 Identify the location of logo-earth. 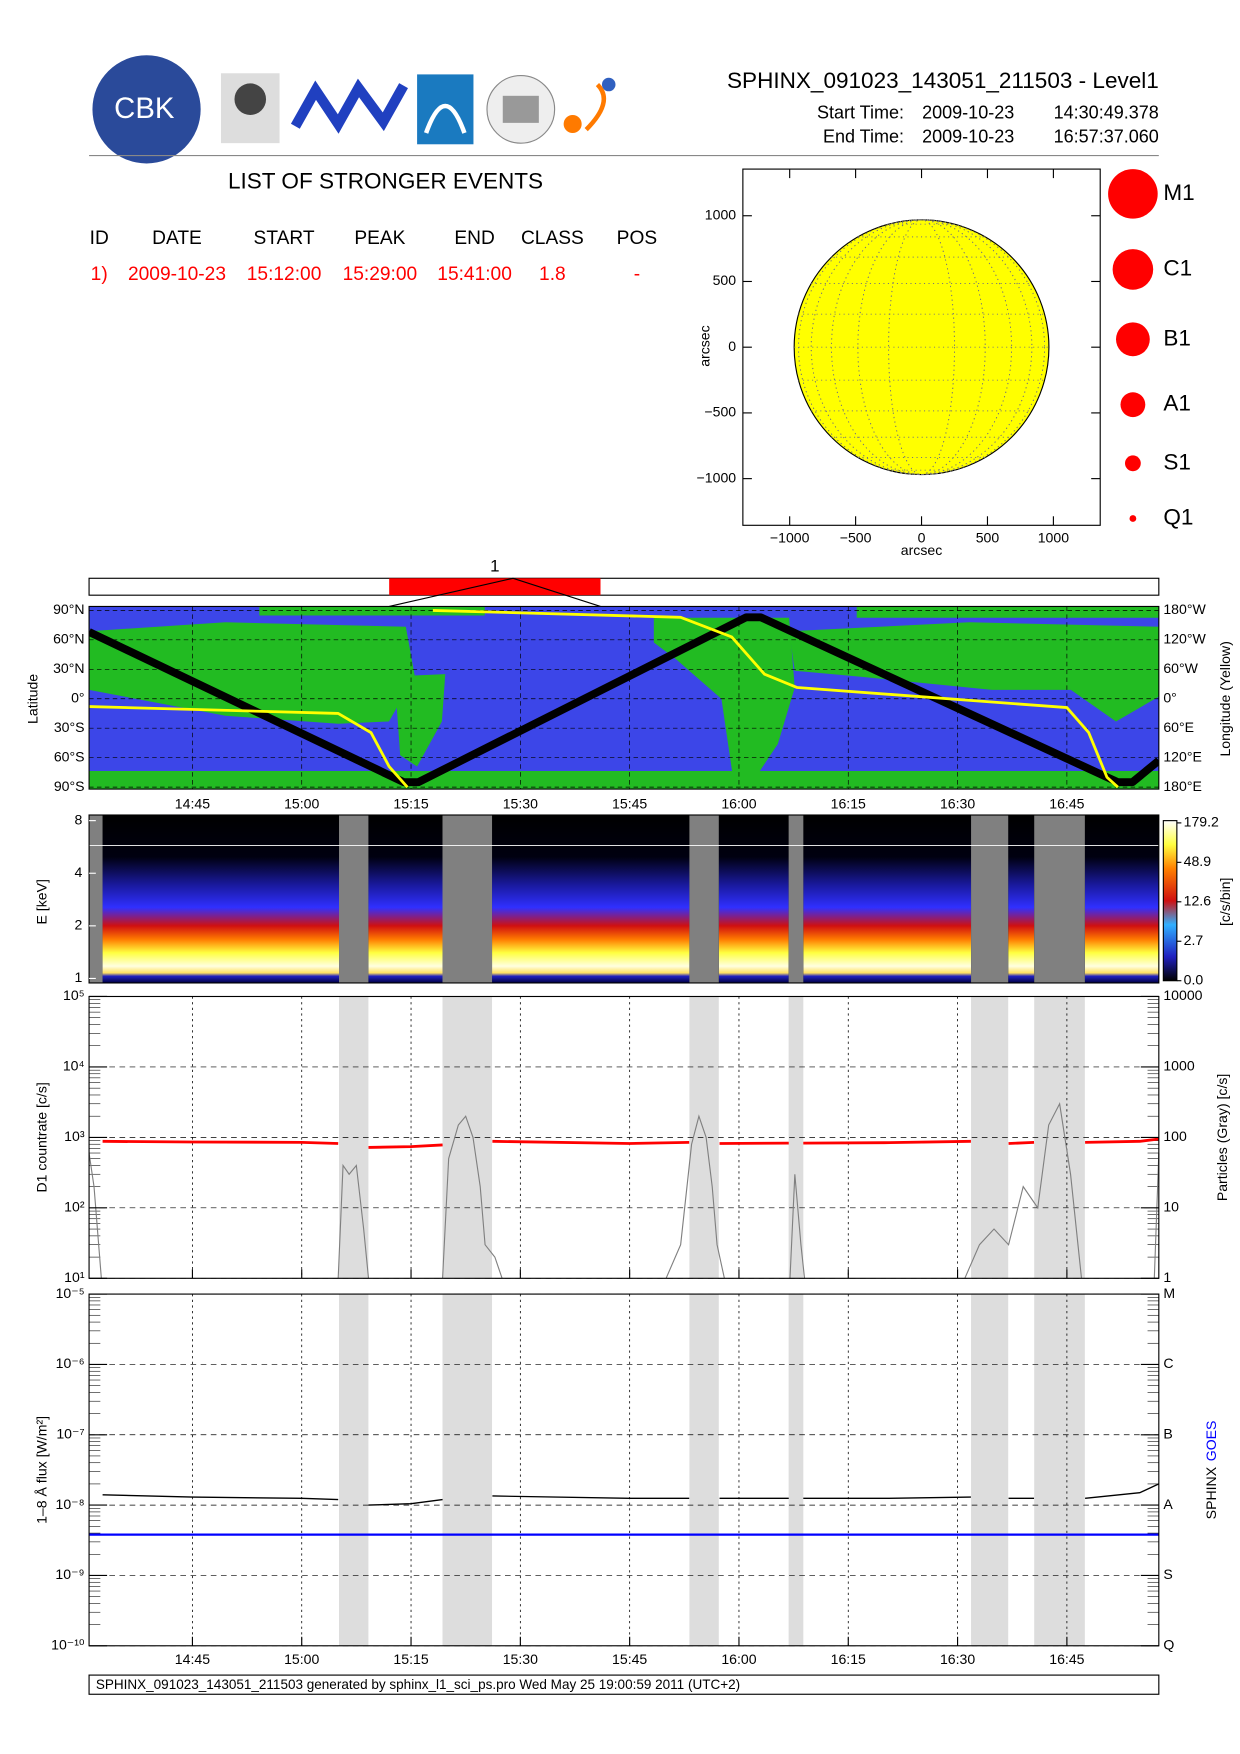
(608, 84).